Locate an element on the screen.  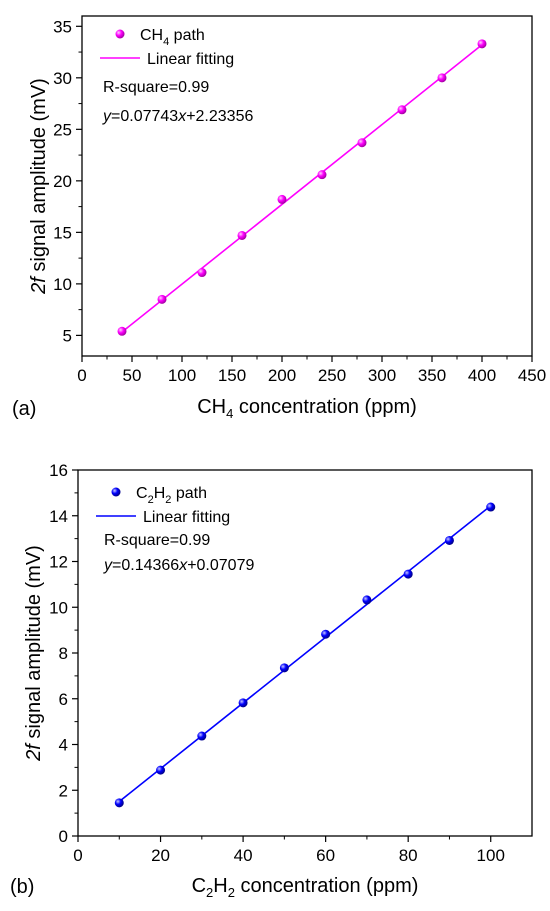
panel-label-b: (b) is located at coordinates (22, 887).